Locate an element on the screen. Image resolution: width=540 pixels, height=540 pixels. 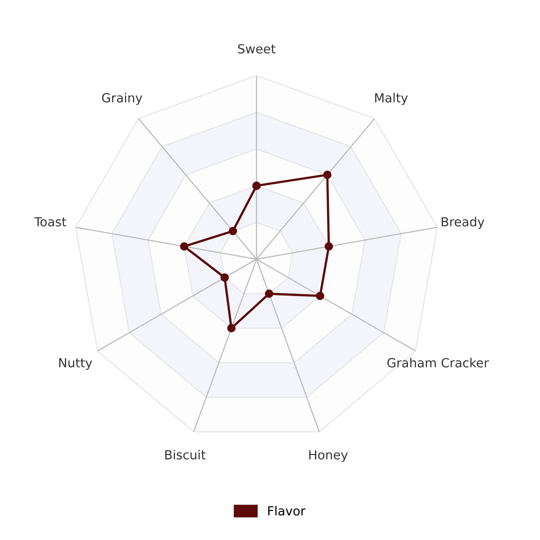
spoke-label: Grainy is located at coordinates (122, 98).